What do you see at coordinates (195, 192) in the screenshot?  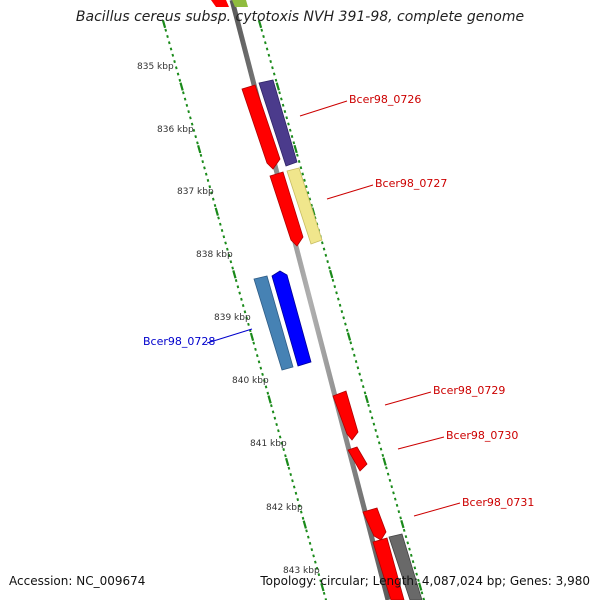 I see `kbp-label: 837 kbp` at bounding box center [195, 192].